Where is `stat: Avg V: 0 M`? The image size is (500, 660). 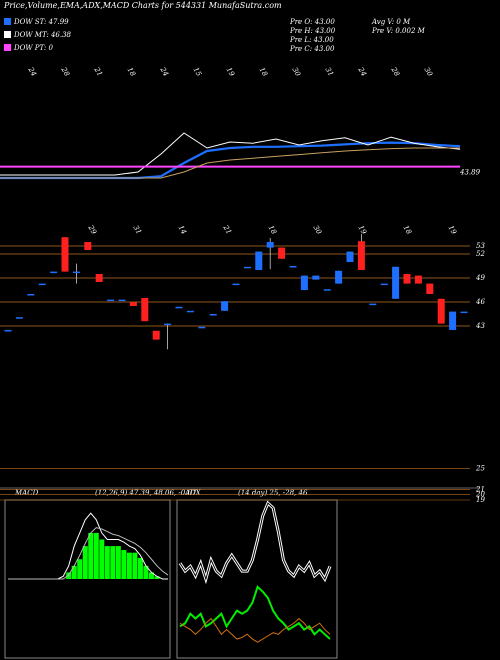
stat: Avg V: 0 M is located at coordinates (391, 22).